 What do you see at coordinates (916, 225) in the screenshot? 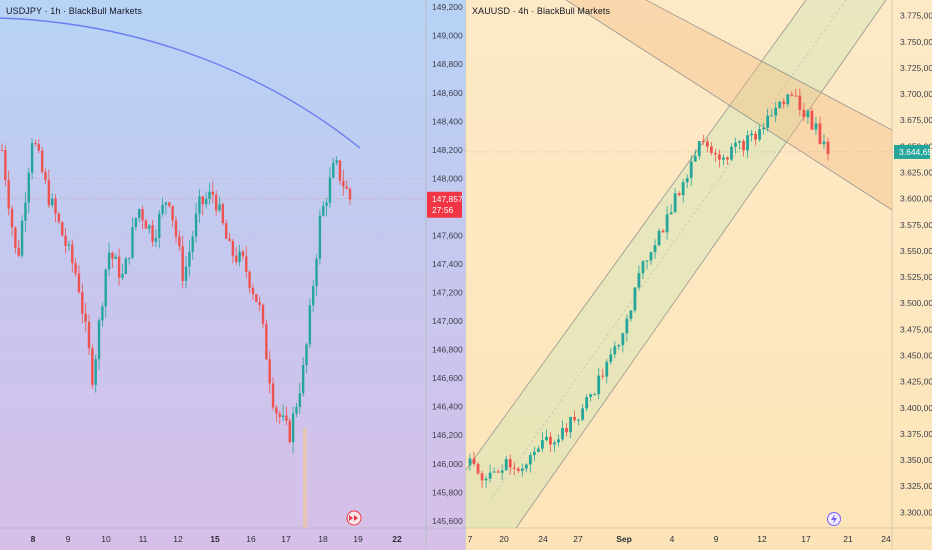
I see `price-tick-label: 3.575,00` at bounding box center [916, 225].